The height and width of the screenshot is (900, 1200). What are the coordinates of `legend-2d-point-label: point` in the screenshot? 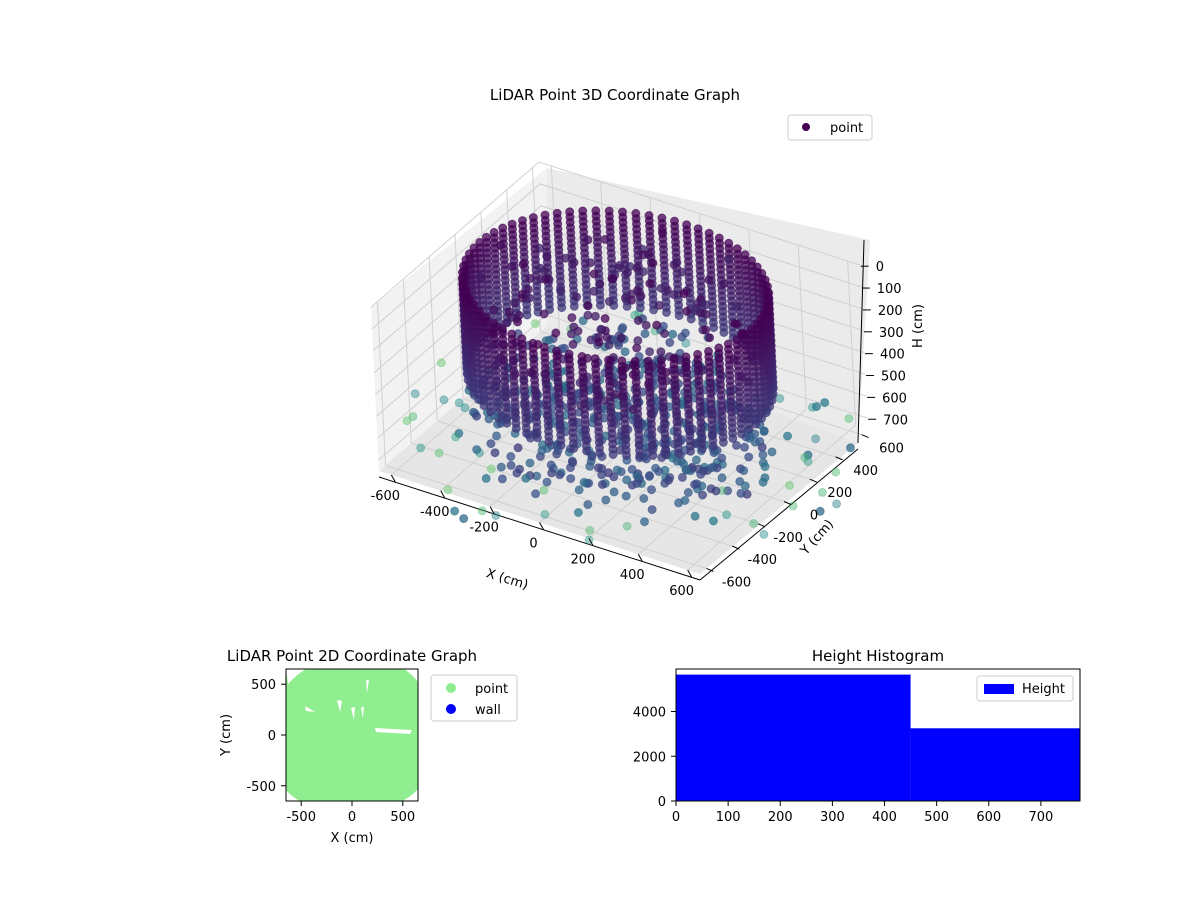 It's located at (491, 689).